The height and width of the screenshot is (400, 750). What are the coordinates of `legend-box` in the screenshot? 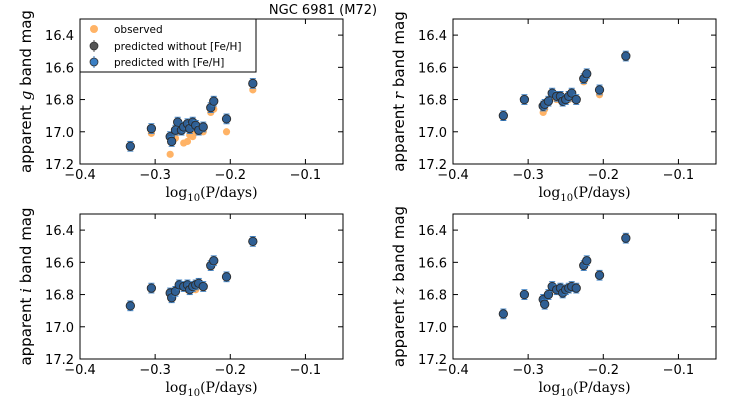 It's located at (168, 45).